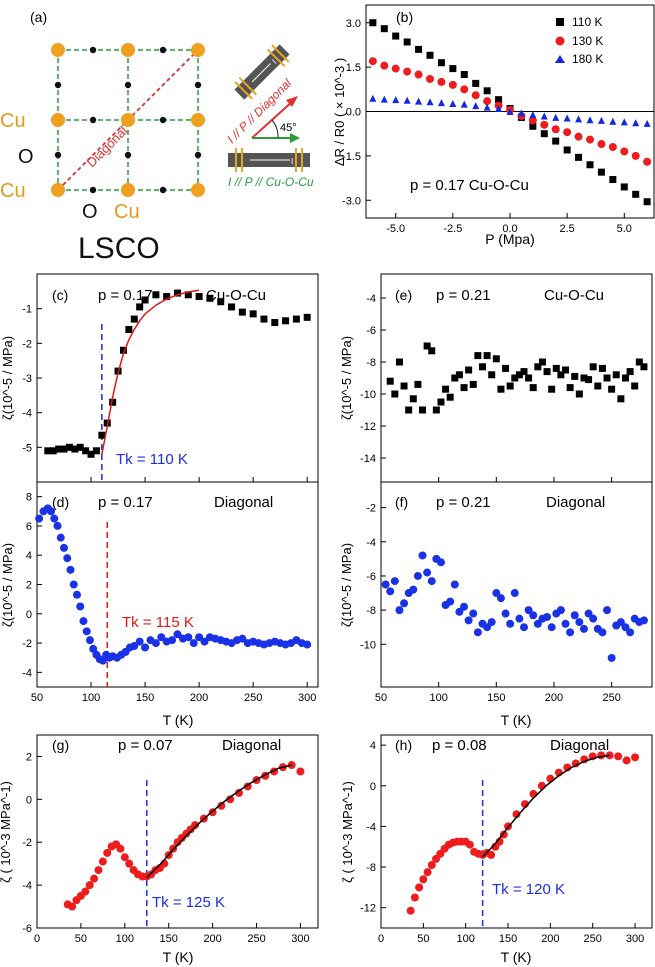 The image size is (655, 967). I want to click on o-label-bottom: O, so click(90, 212).